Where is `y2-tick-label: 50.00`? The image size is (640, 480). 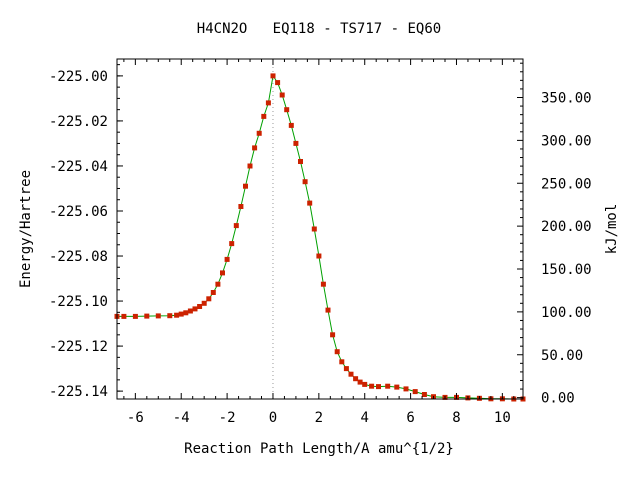 y2-tick-label: 50.00 is located at coordinates (562, 356).